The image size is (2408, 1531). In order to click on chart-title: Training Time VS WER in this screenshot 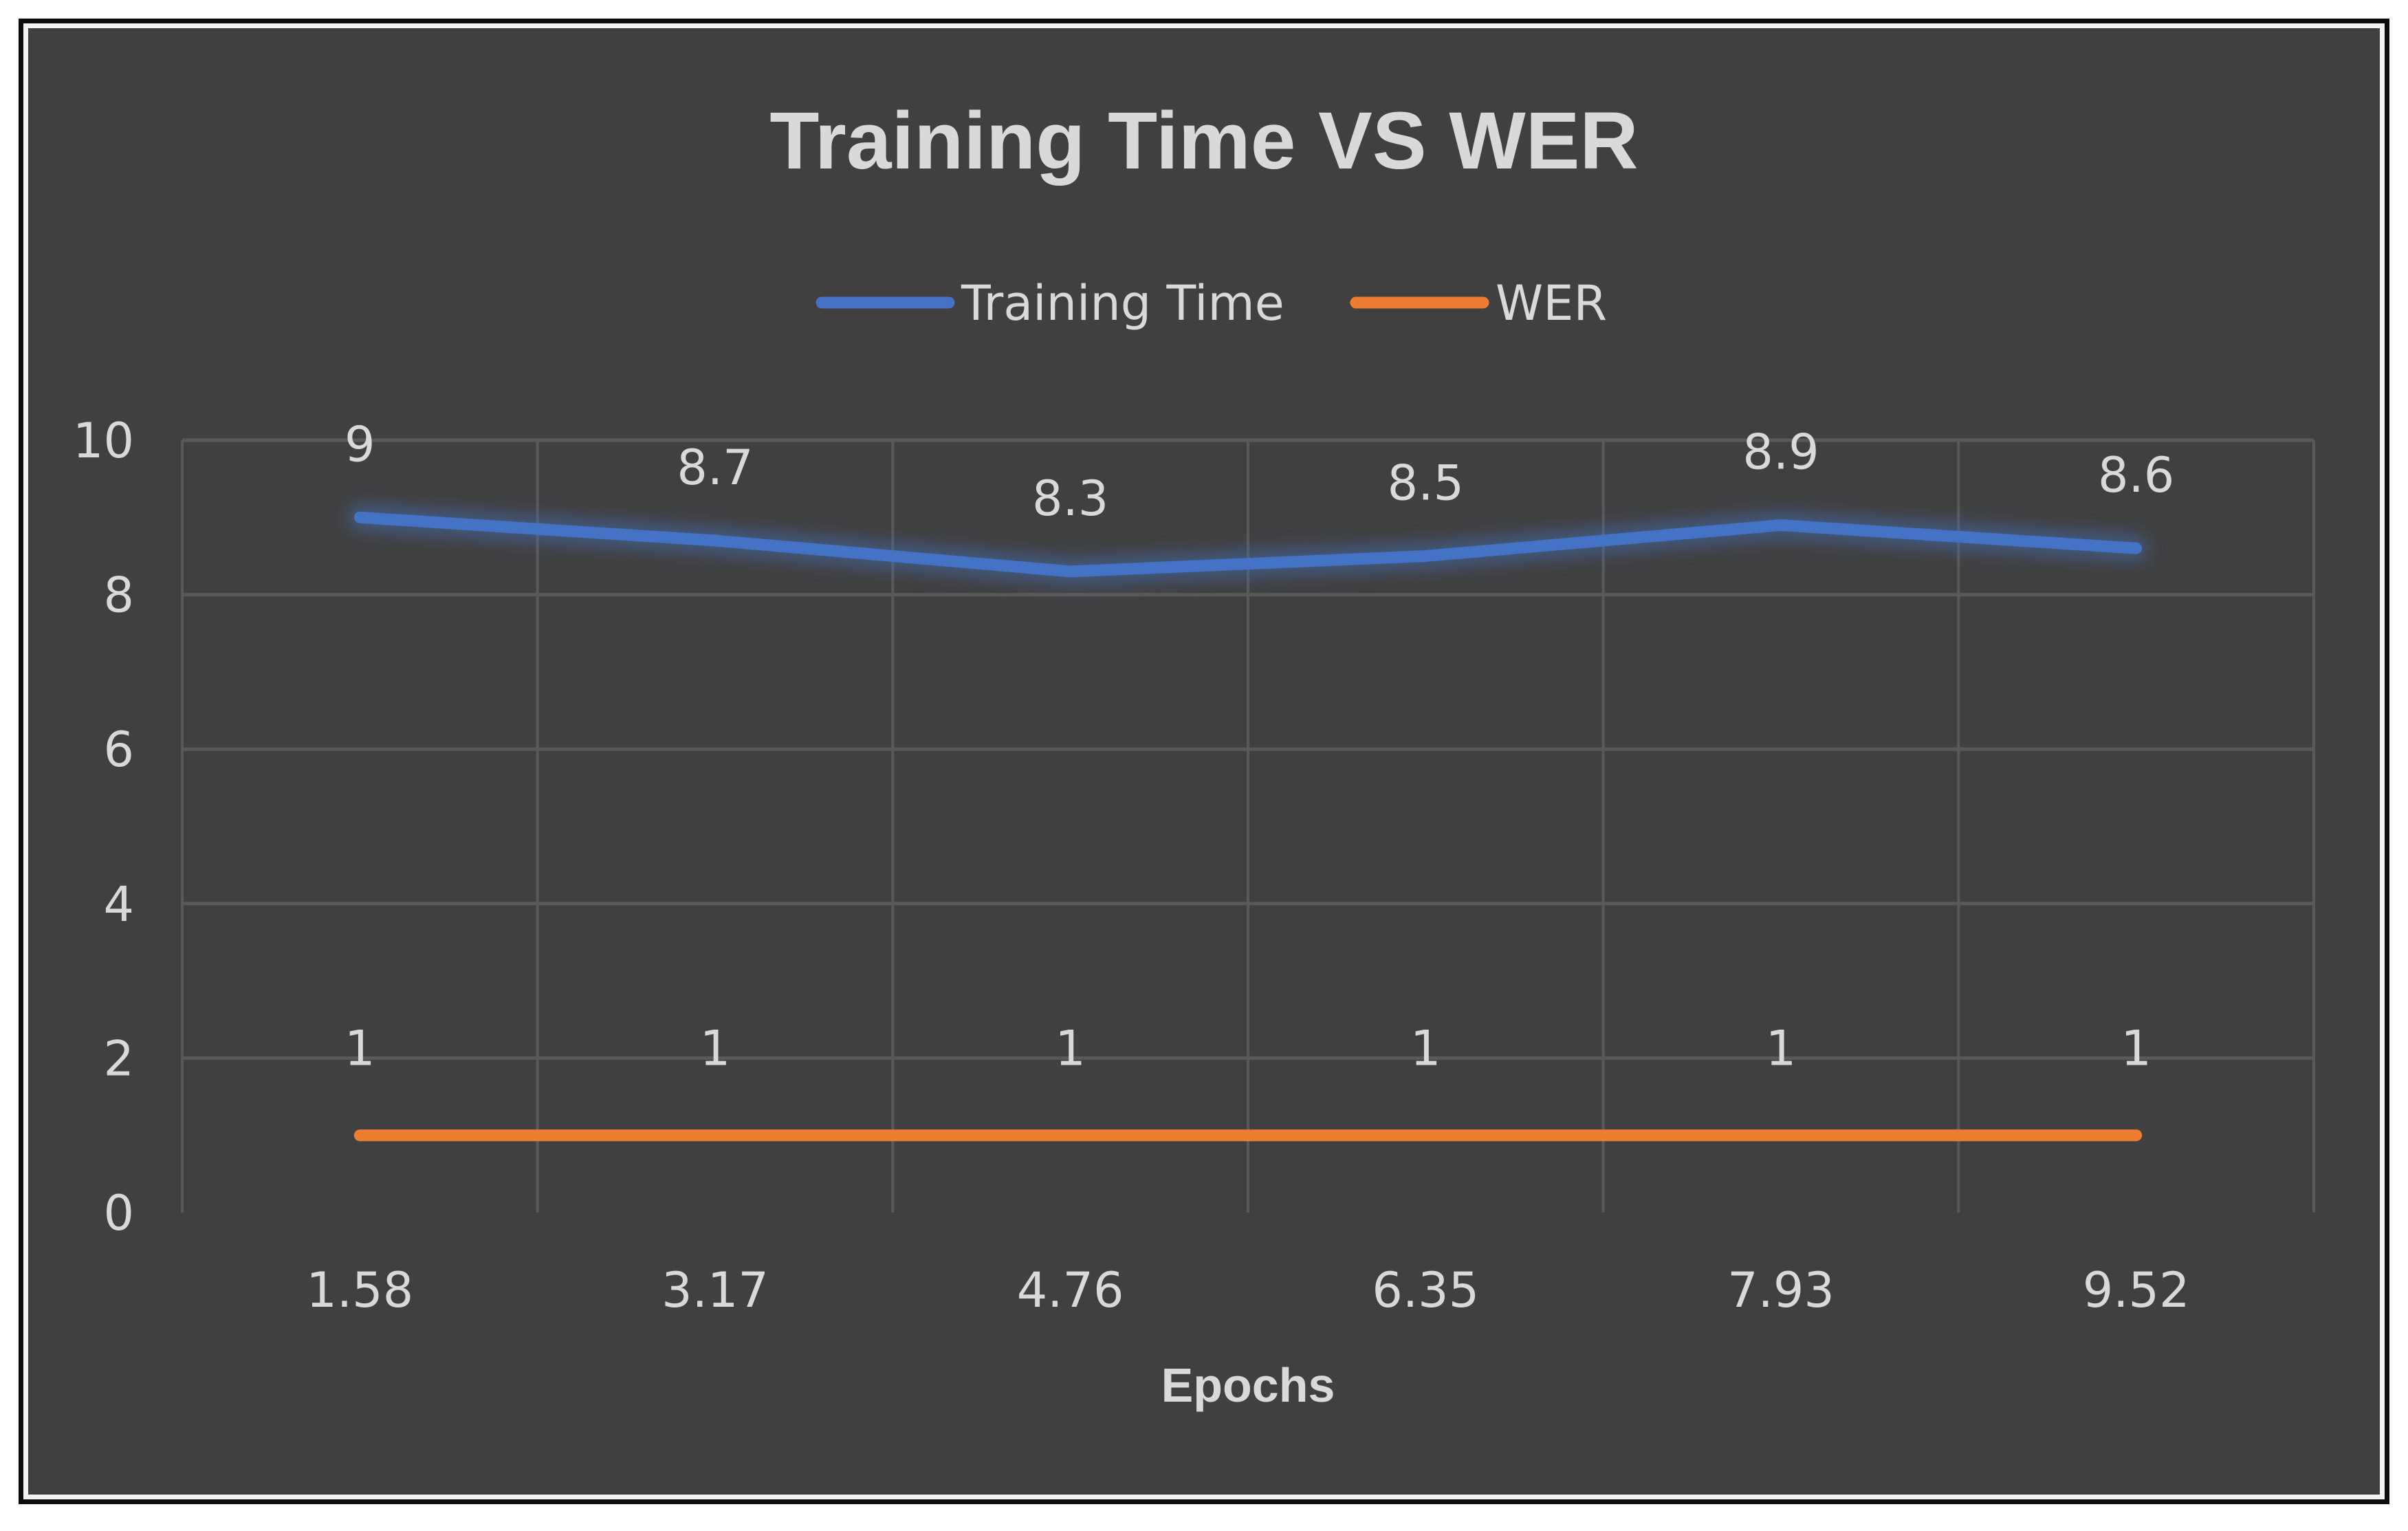, I will do `click(1203, 141)`.